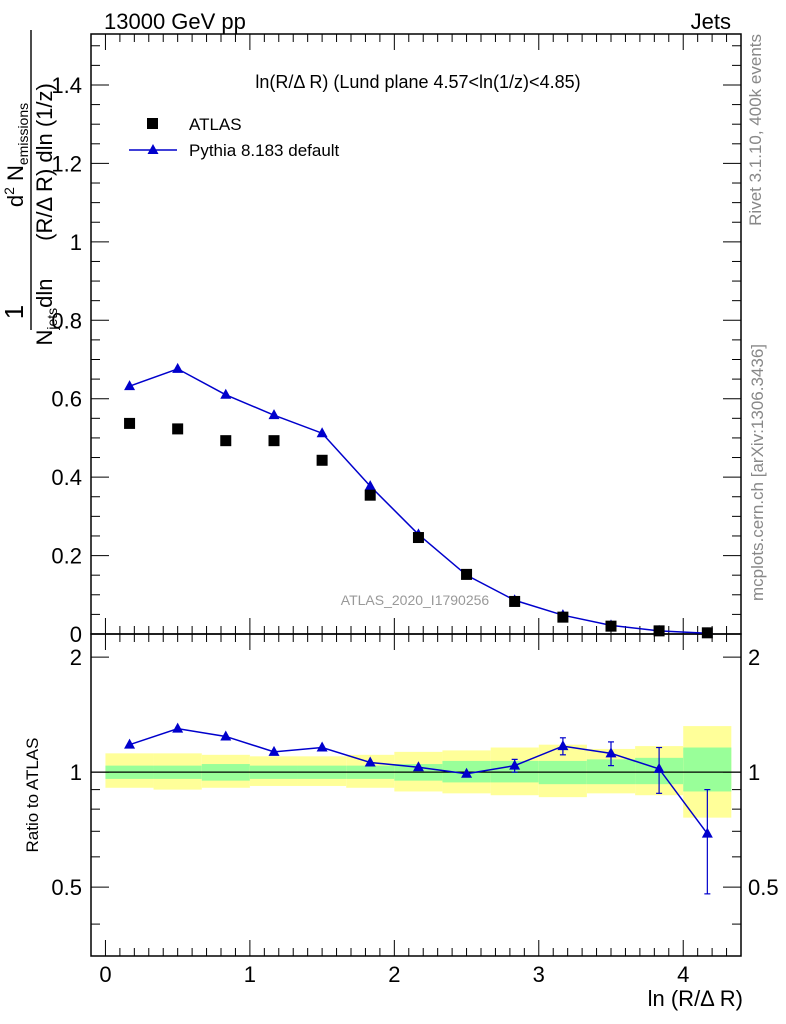  Describe the element at coordinates (66, 477) in the screenshot. I see `main-y-tick-label: 0.4` at that location.